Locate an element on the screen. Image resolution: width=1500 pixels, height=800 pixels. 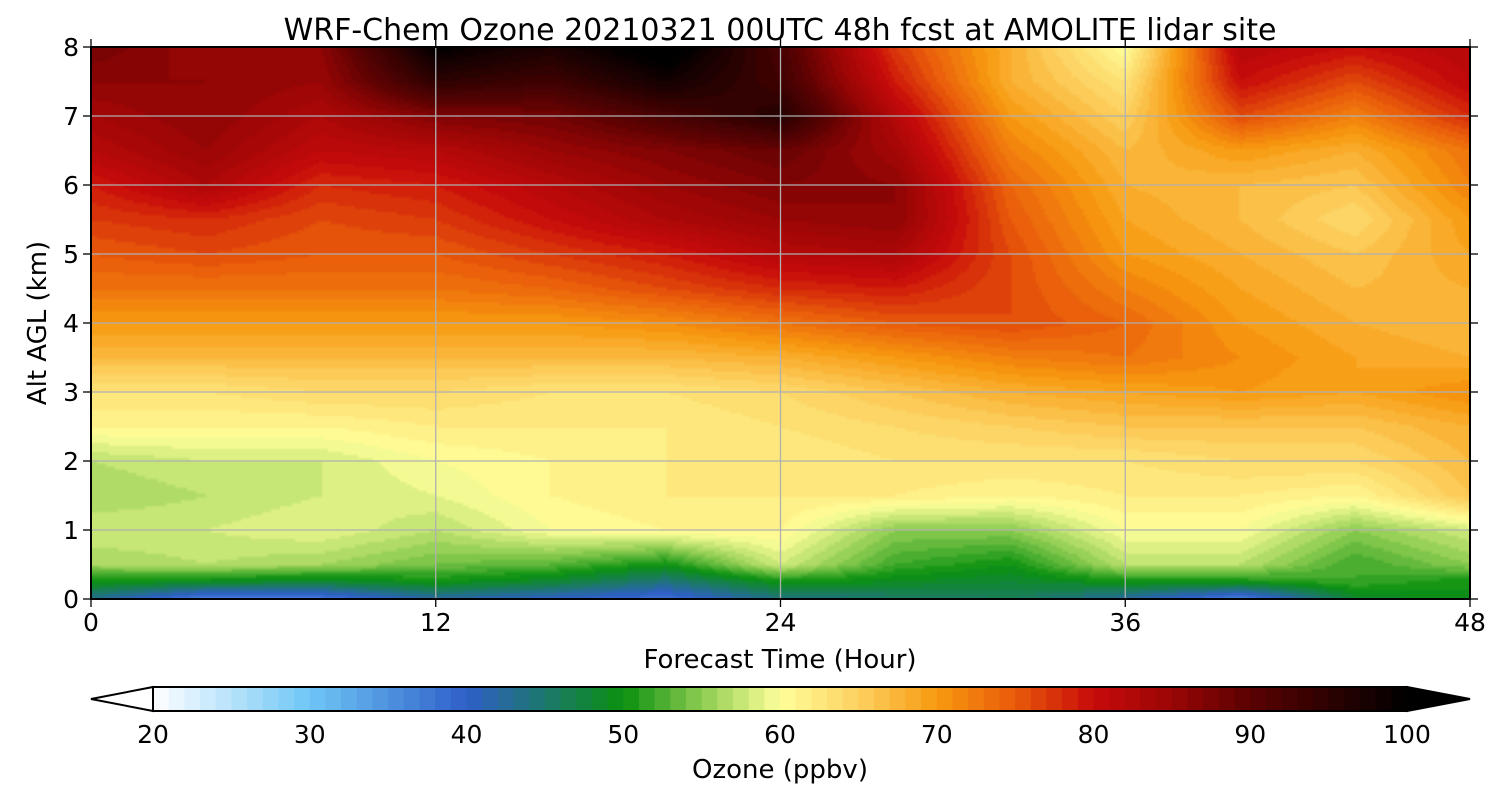
colorbar: 20 30 40 50 60 70 80 90 100 Ozone (ppbv) is located at coordinates (780, 735).